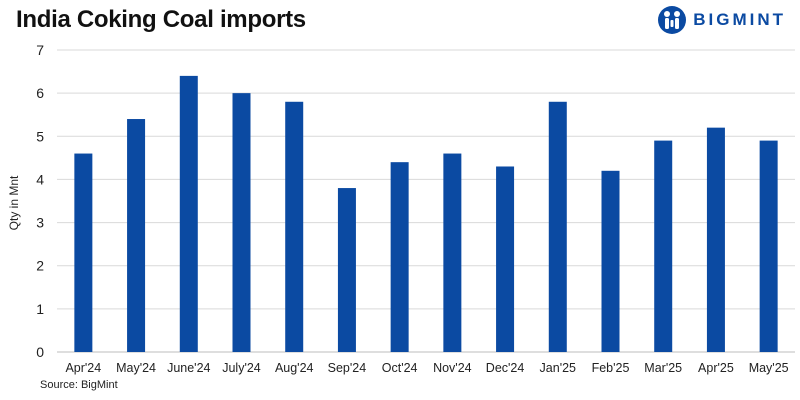 The image size is (800, 400). I want to click on x-tick-label: Sep'24, so click(347, 368).